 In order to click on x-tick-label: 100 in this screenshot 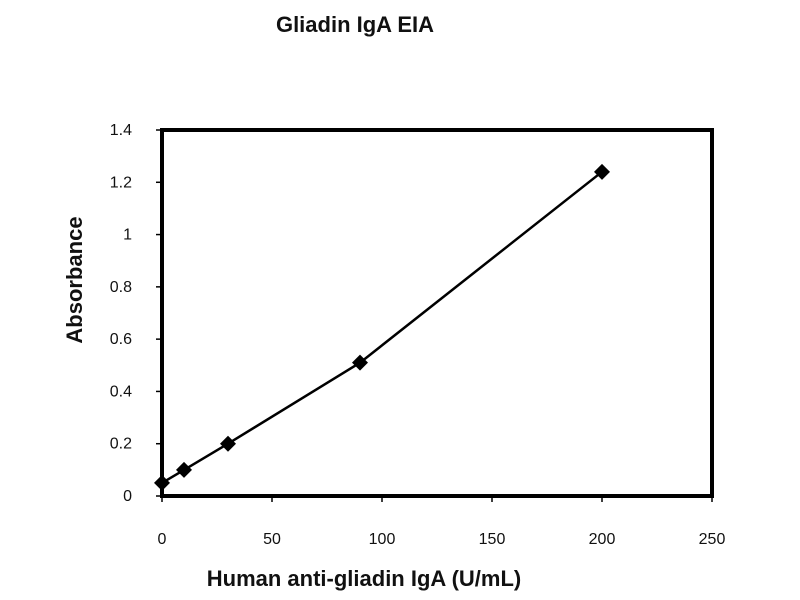, I will do `click(382, 539)`.